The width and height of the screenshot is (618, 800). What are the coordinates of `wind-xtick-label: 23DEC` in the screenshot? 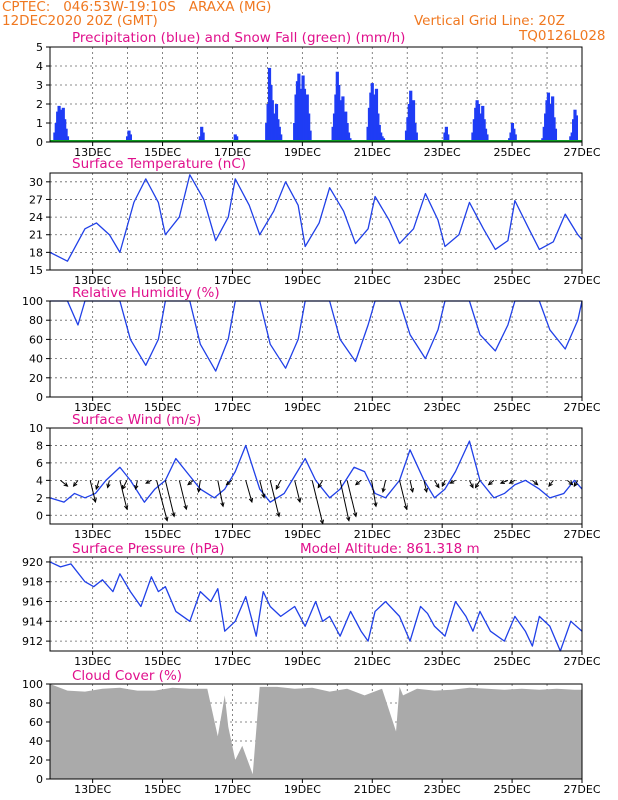 It's located at (442, 534).